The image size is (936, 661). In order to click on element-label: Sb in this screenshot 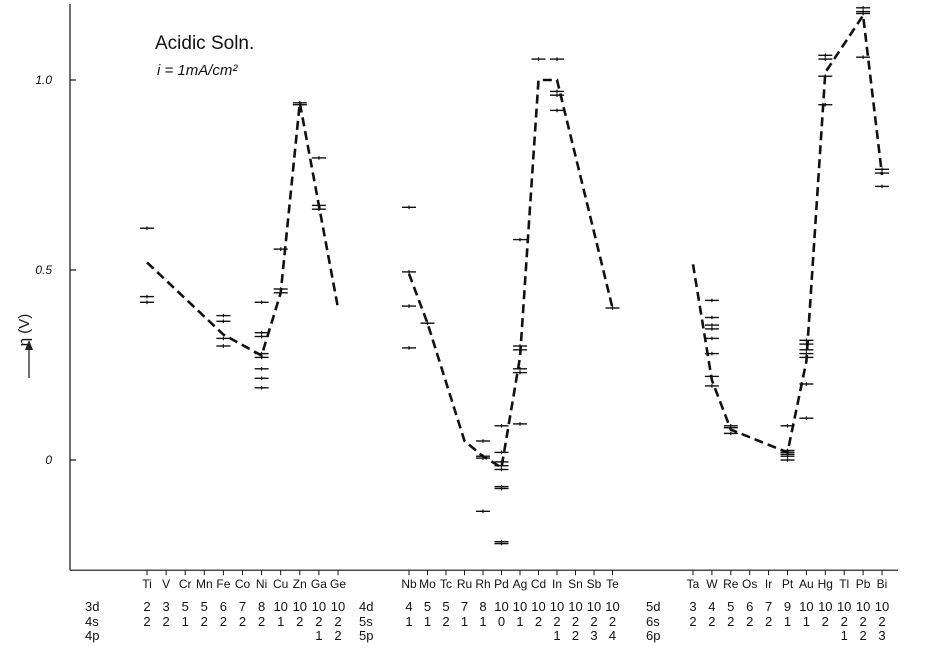, I will do `click(594, 584)`.